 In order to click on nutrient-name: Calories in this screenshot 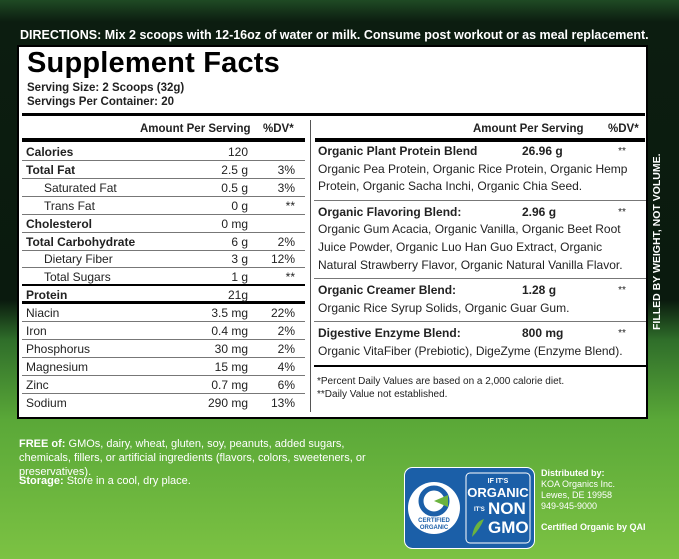, I will do `click(50, 152)`.